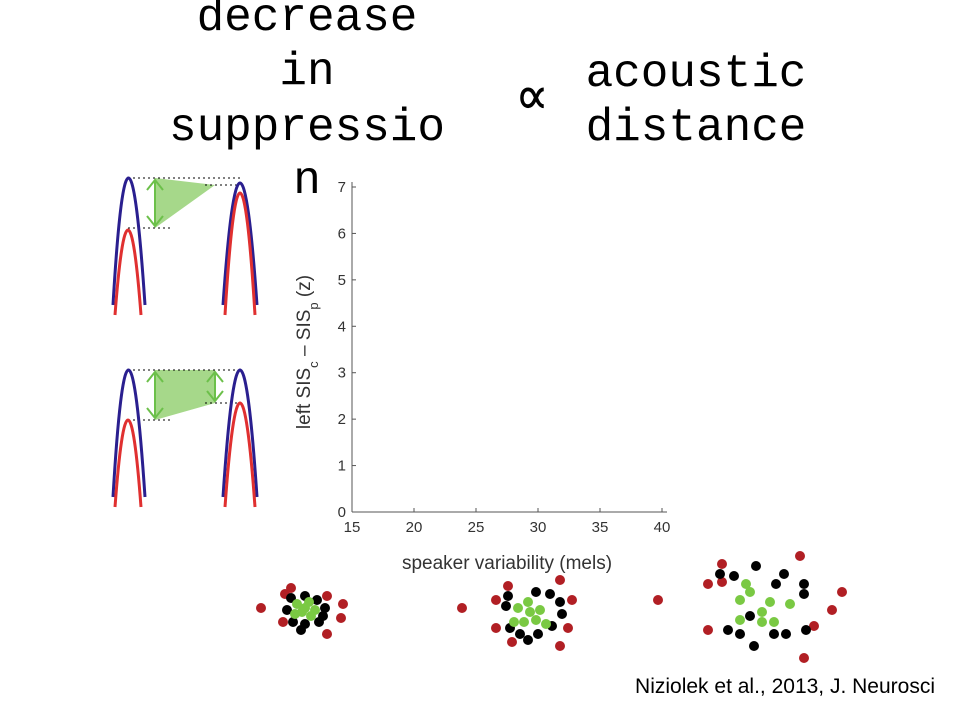  I want to click on diagram-bottom, so click(185, 438).